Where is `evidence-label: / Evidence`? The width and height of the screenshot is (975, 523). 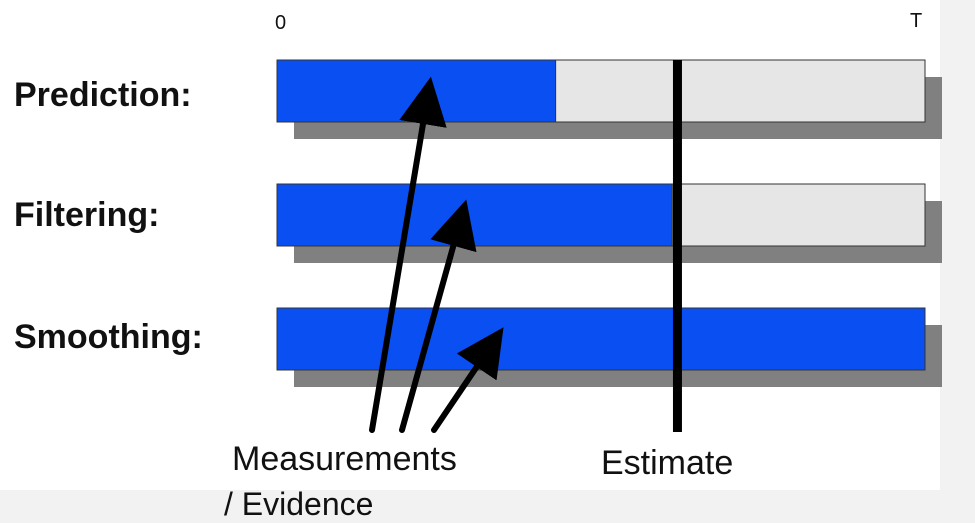
evidence-label: / Evidence is located at coordinates (299, 504).